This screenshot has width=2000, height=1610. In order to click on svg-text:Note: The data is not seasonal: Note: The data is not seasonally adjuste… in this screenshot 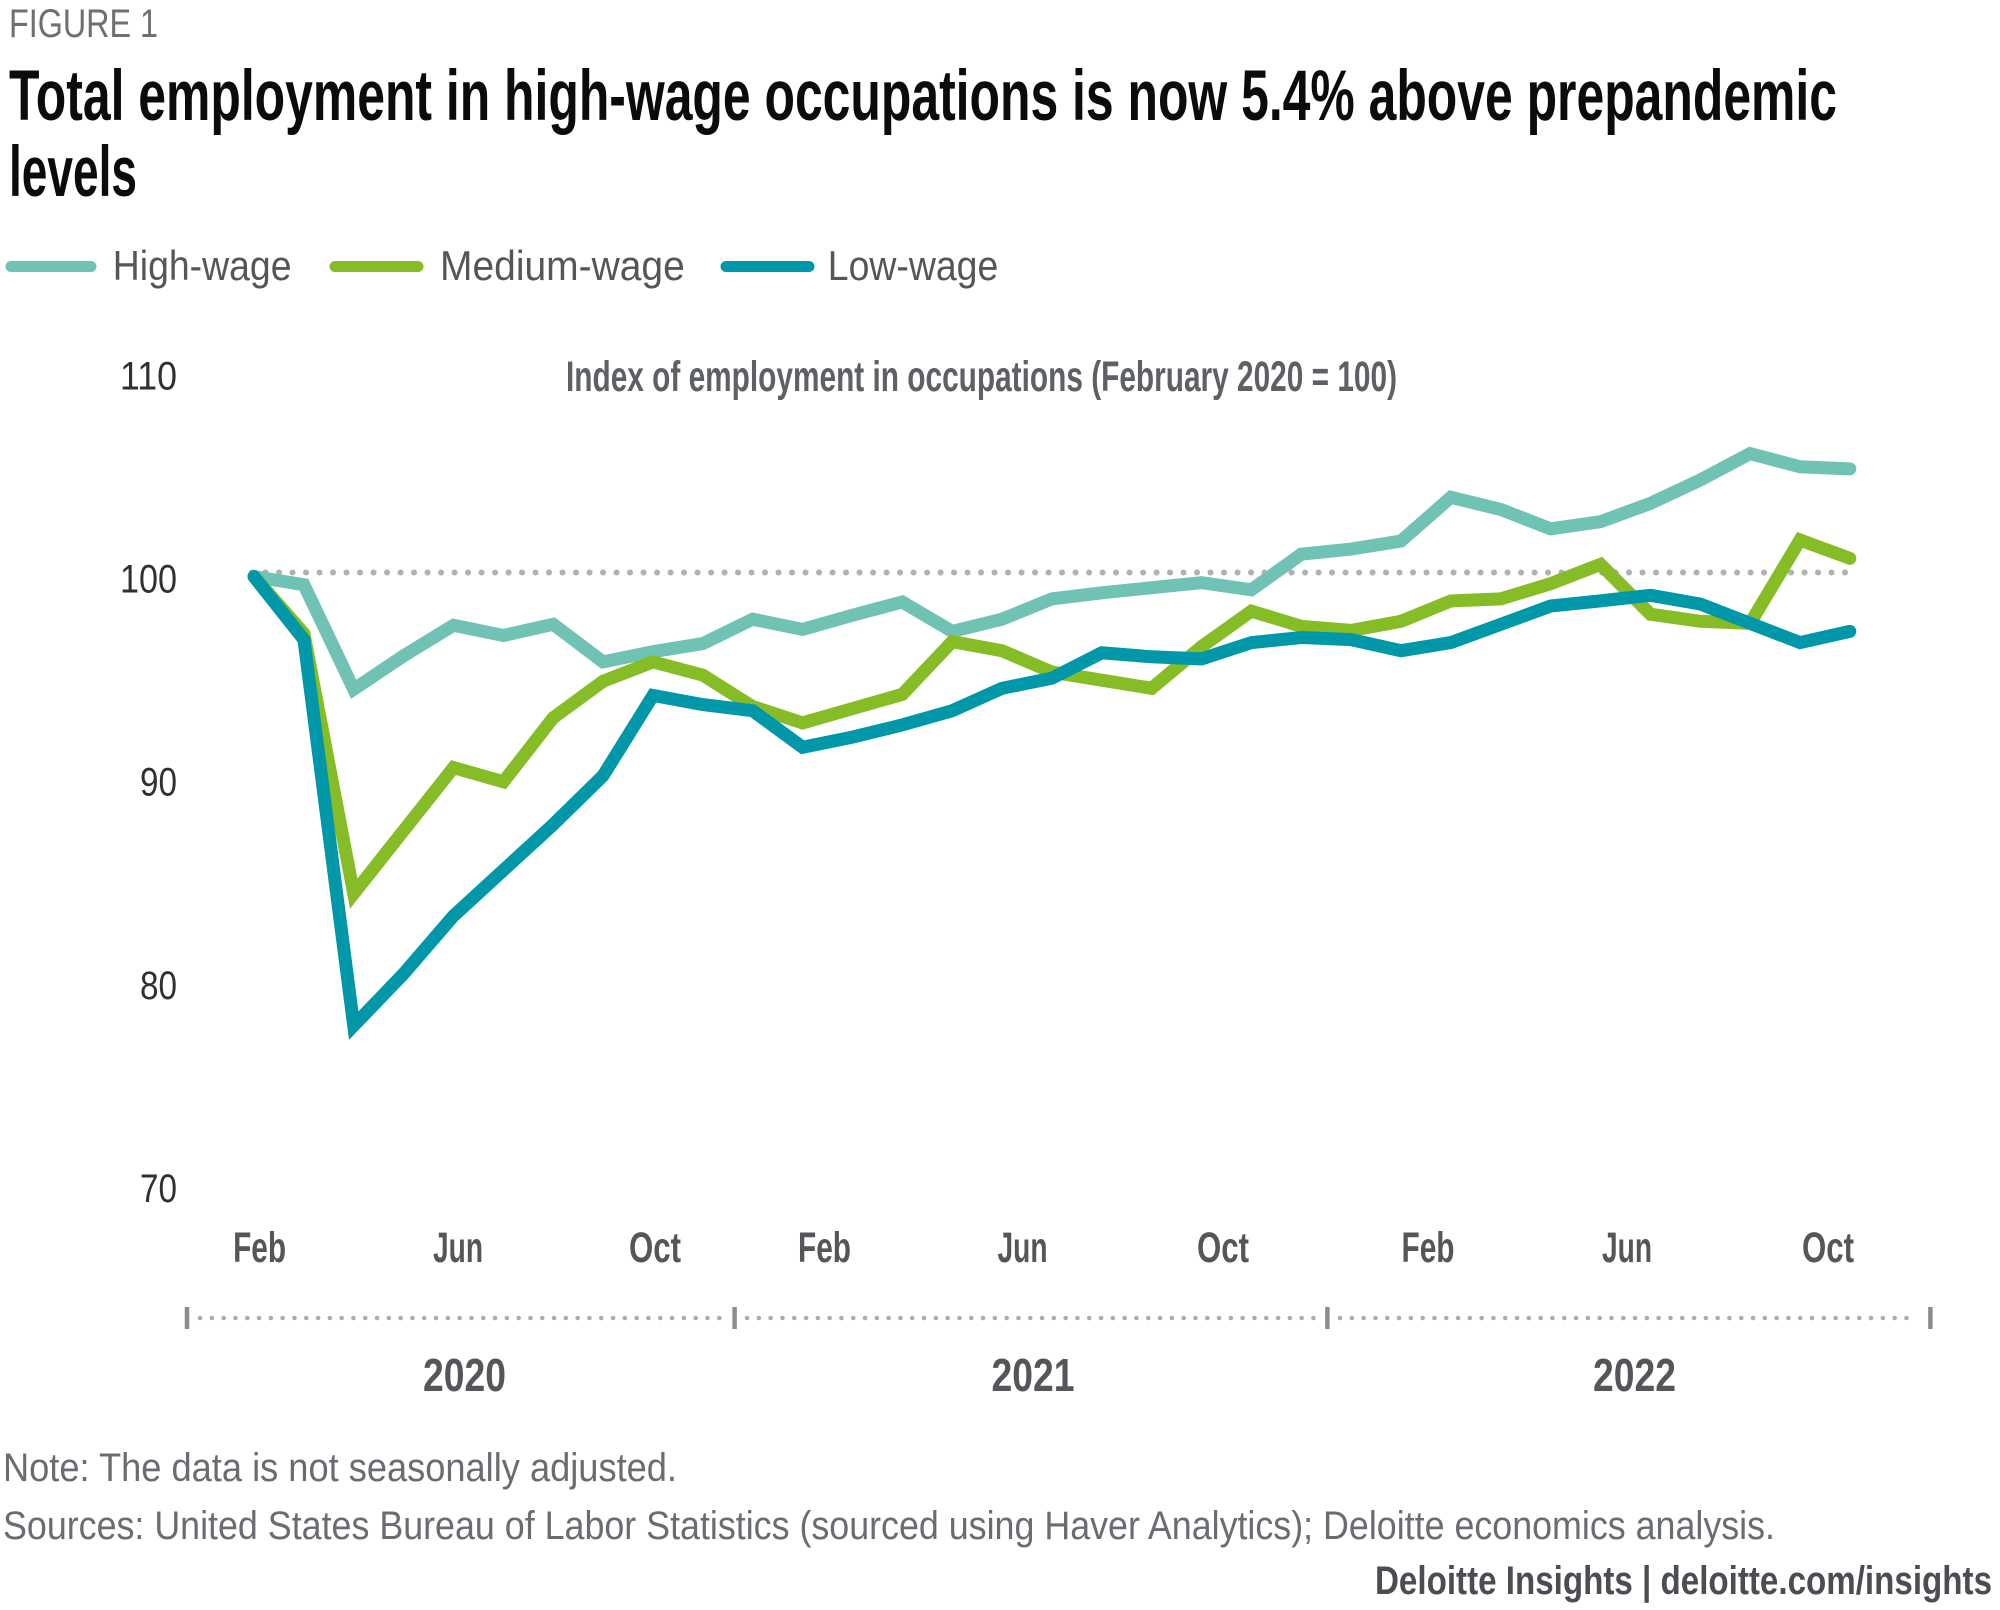, I will do `click(340, 1468)`.